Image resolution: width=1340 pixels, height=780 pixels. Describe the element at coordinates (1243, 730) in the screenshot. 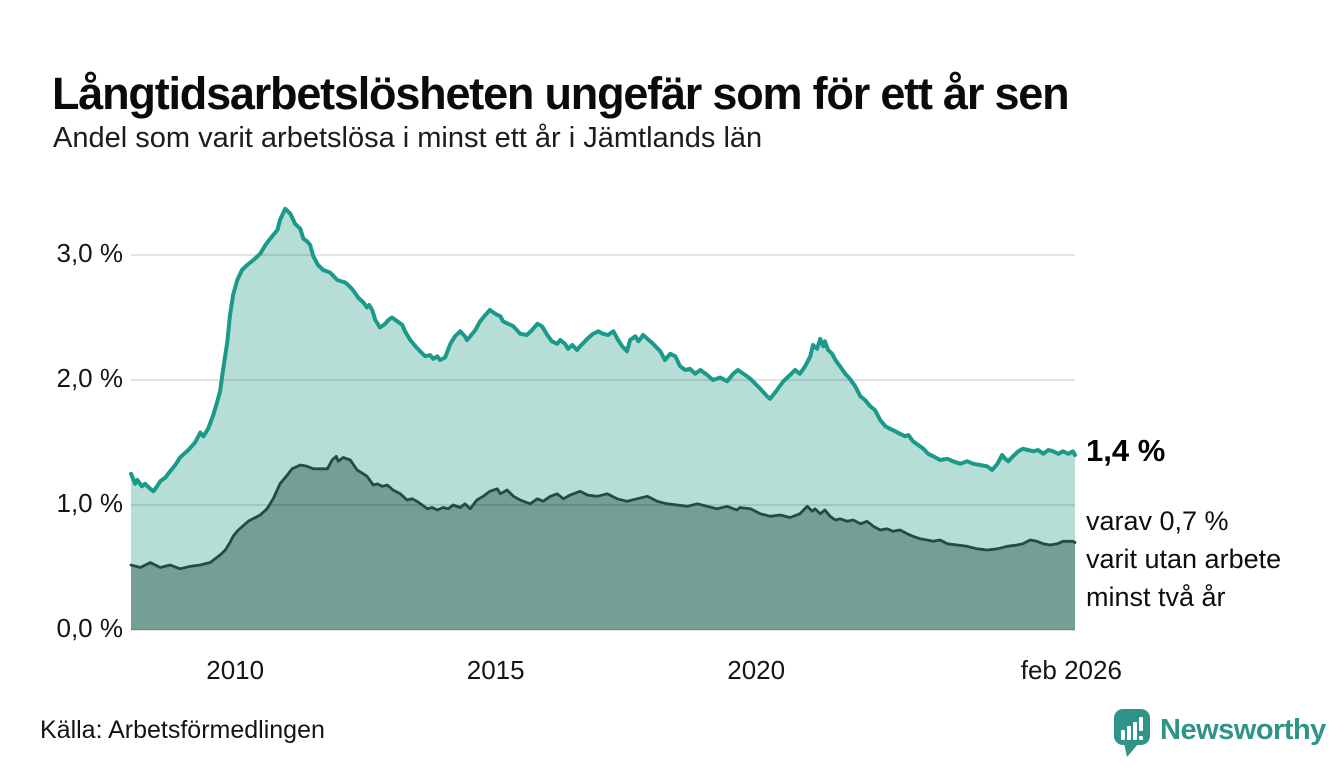

I see `newsworthy-wordmark: Newsworthy` at that location.